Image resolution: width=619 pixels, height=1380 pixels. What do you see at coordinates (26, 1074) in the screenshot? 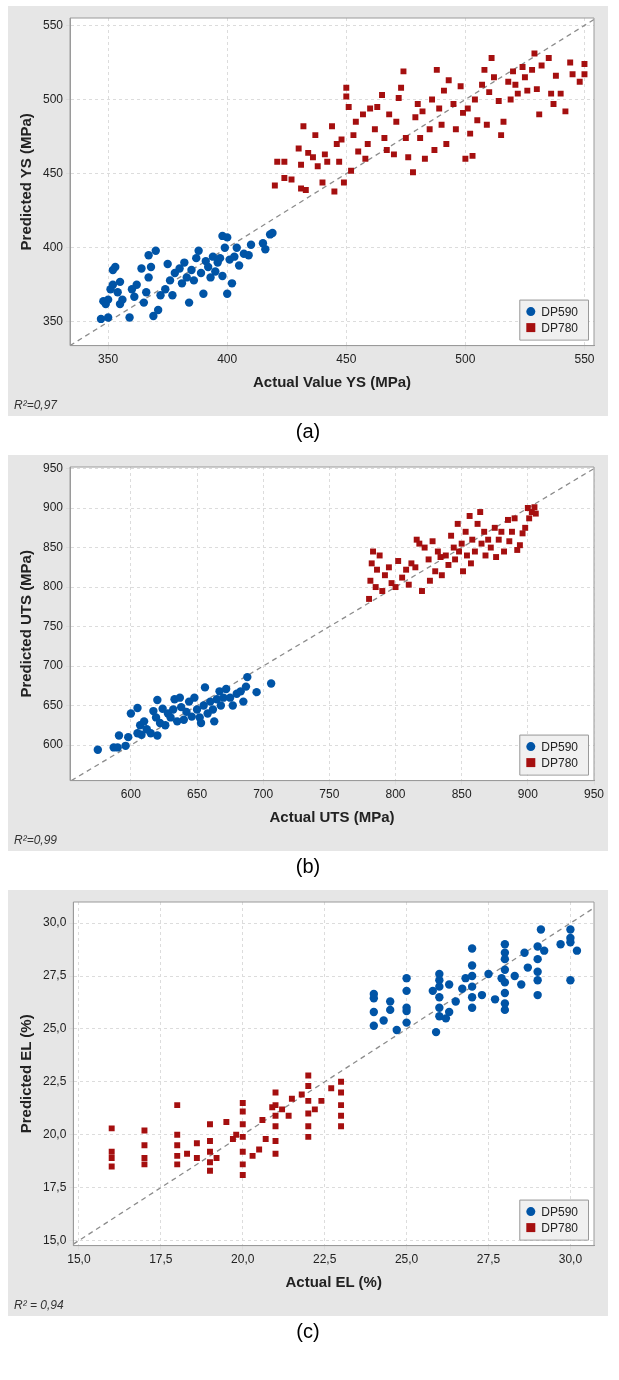
I see `y-axis-title: Predicted EL (%)` at bounding box center [26, 1074].